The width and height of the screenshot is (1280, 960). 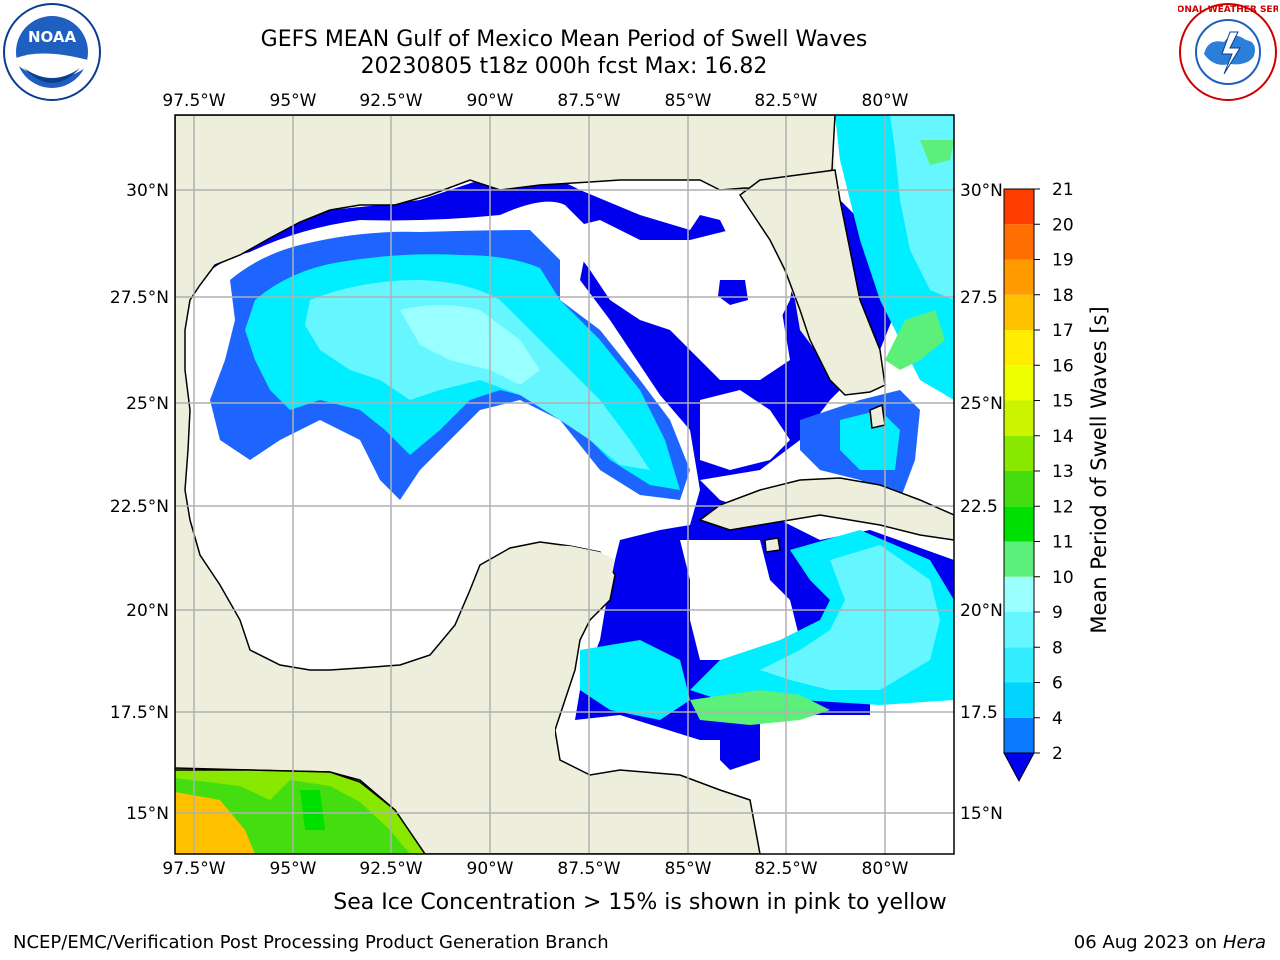 What do you see at coordinates (1063, 296) in the screenshot?
I see `colorbar-tick-label: 18` at bounding box center [1063, 296].